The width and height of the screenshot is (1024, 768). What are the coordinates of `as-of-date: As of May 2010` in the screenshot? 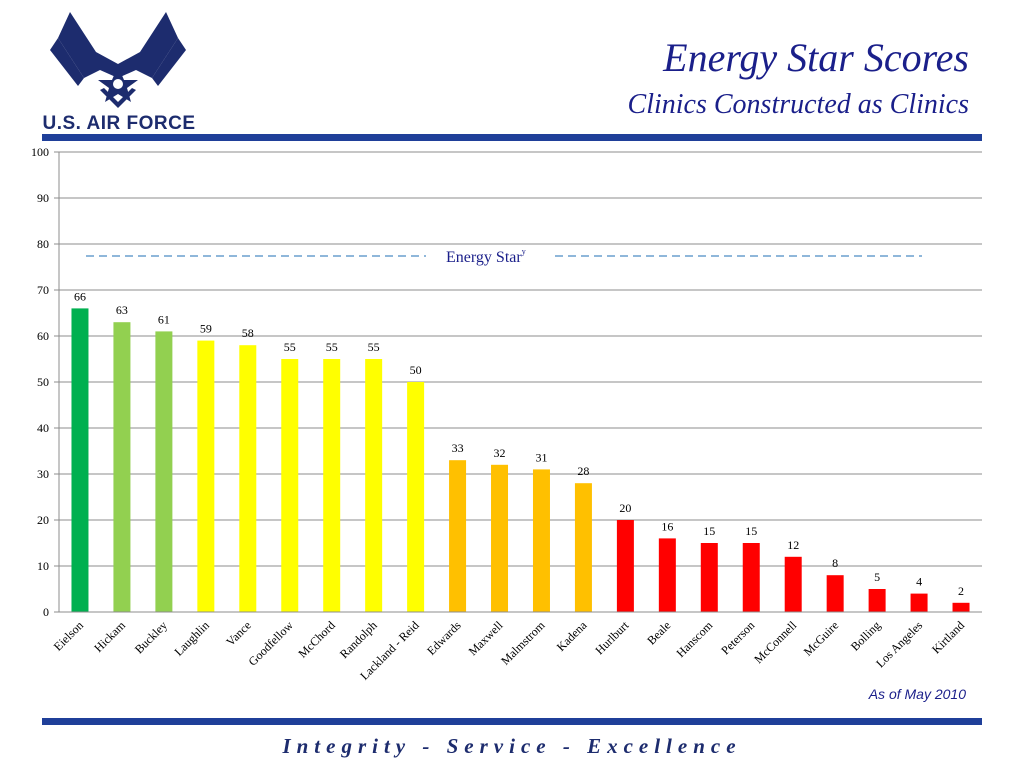 It's located at (917, 694).